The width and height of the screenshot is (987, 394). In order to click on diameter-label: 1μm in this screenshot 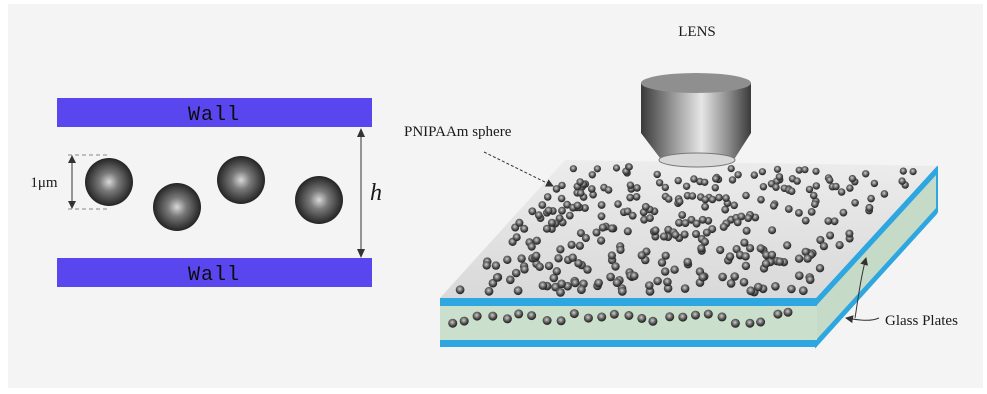, I will do `click(44, 183)`.